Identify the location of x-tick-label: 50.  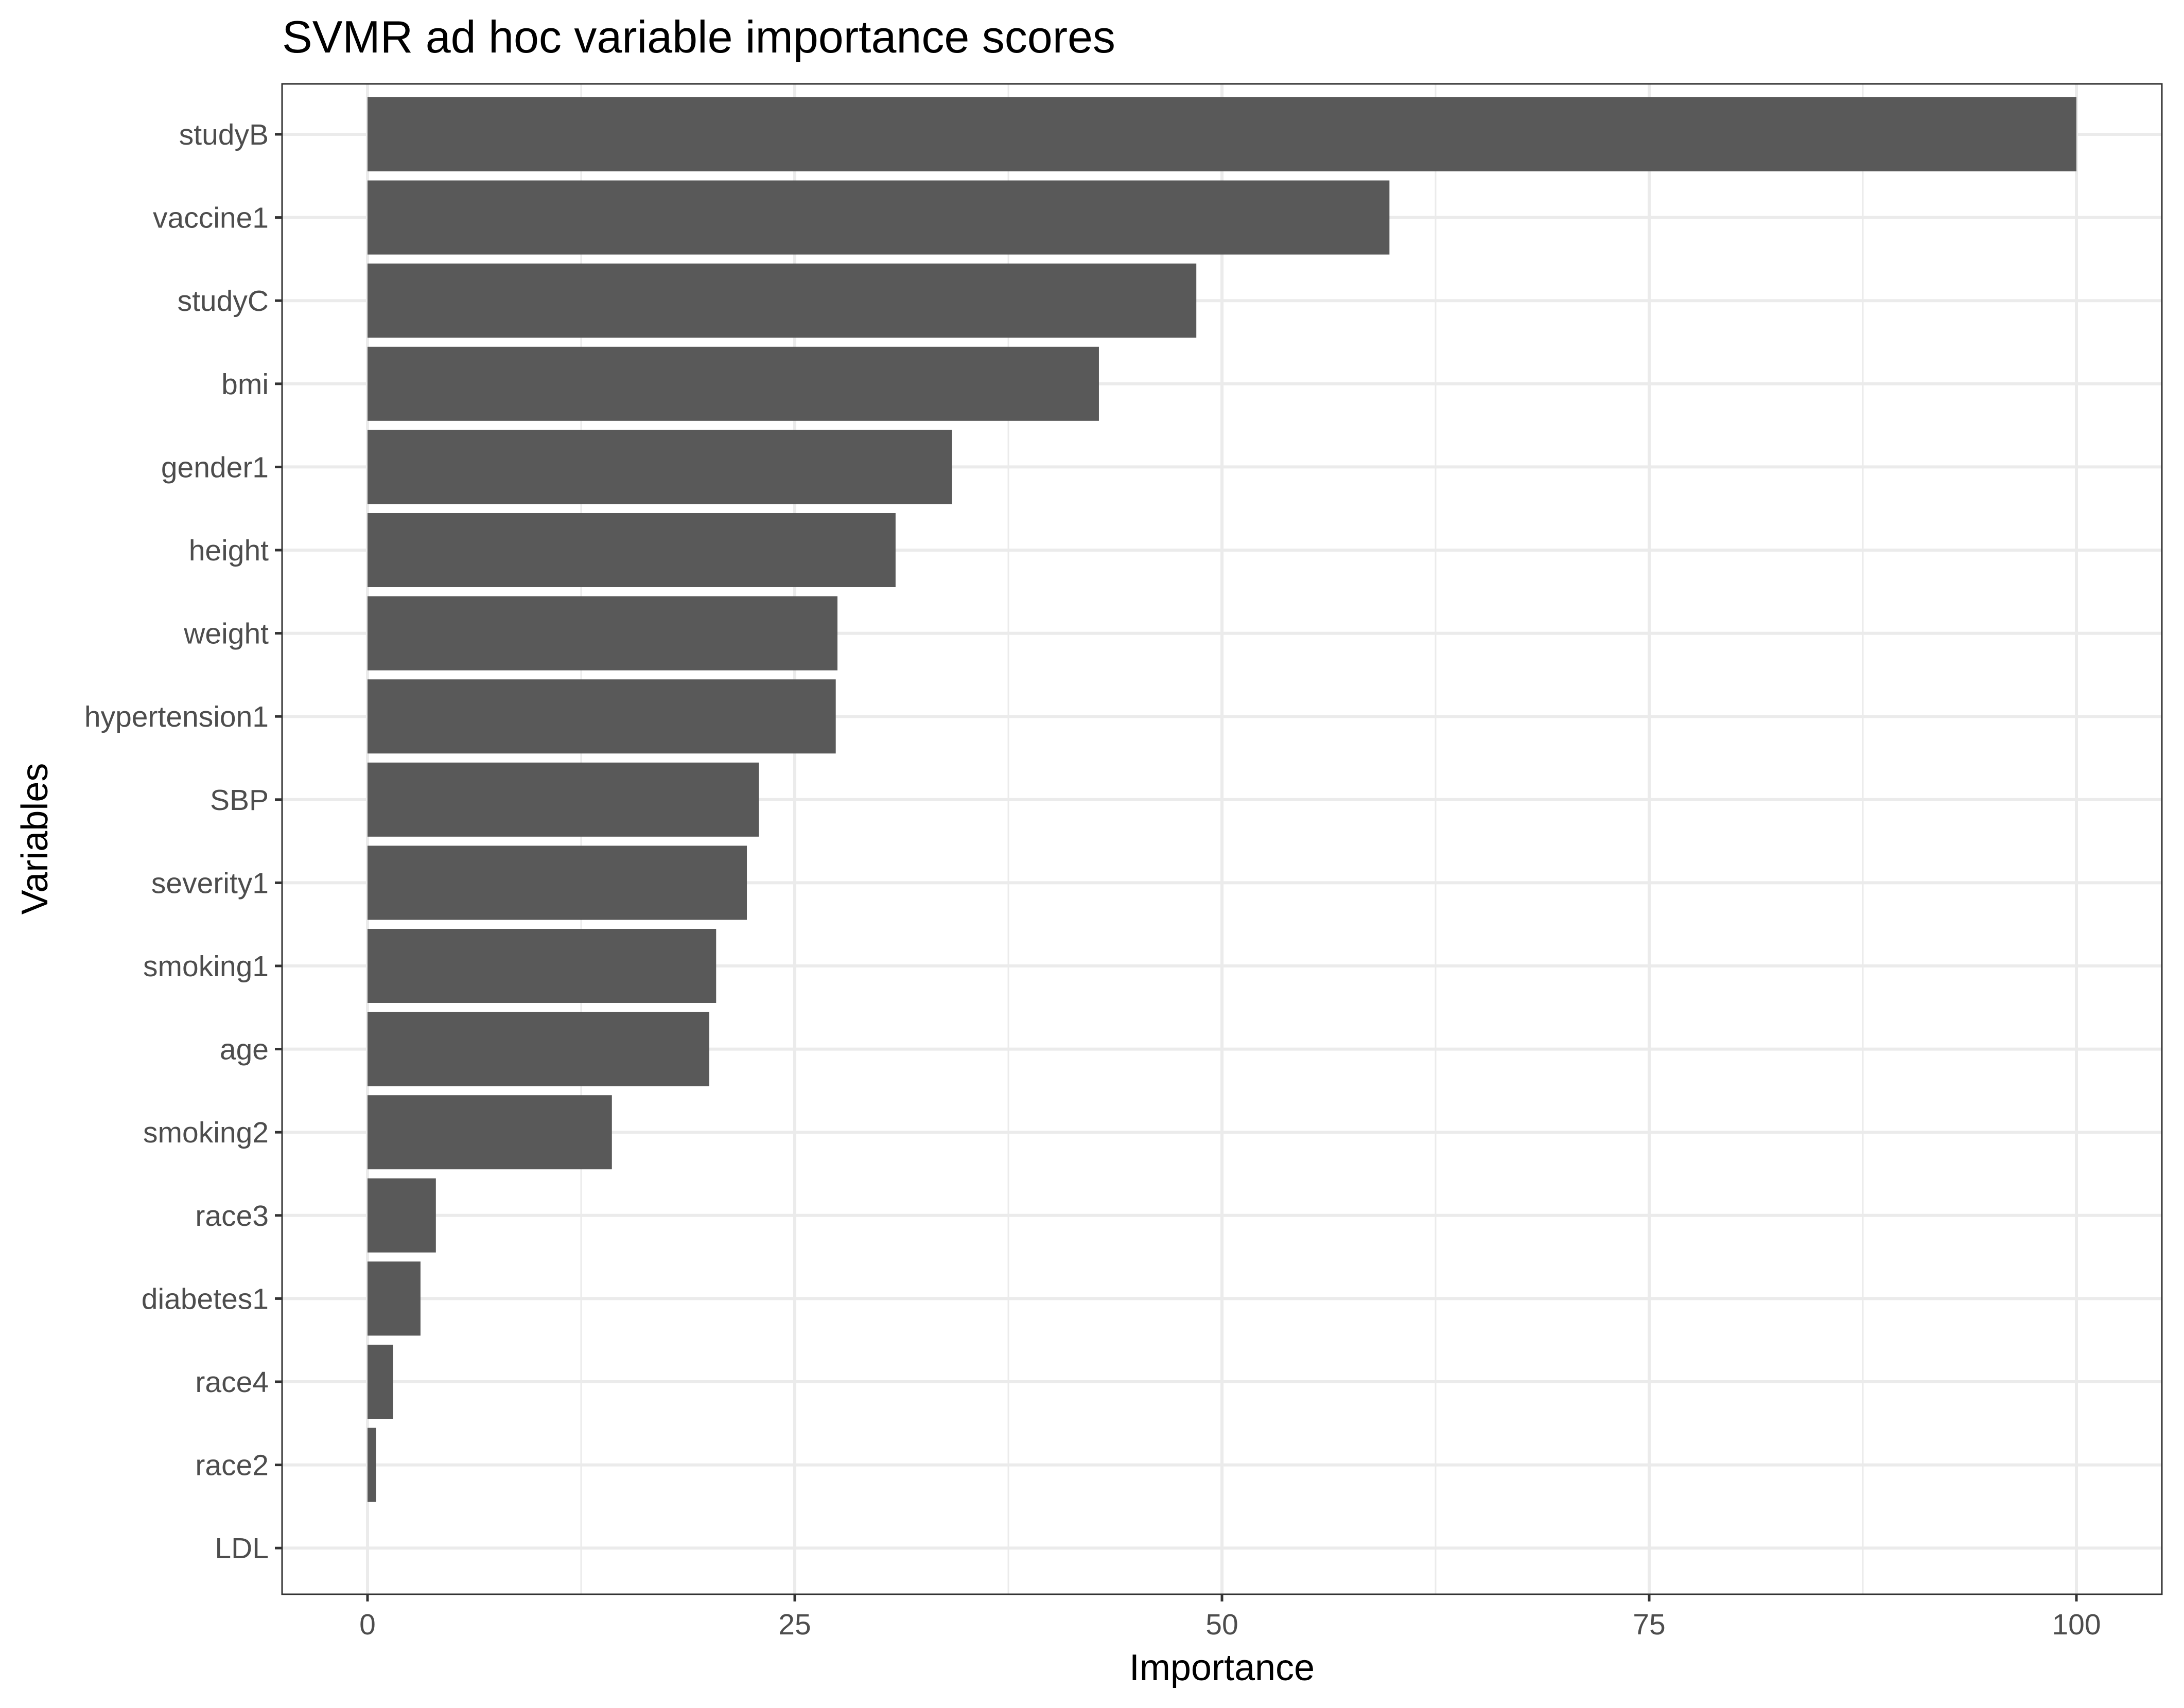
(1221, 1625).